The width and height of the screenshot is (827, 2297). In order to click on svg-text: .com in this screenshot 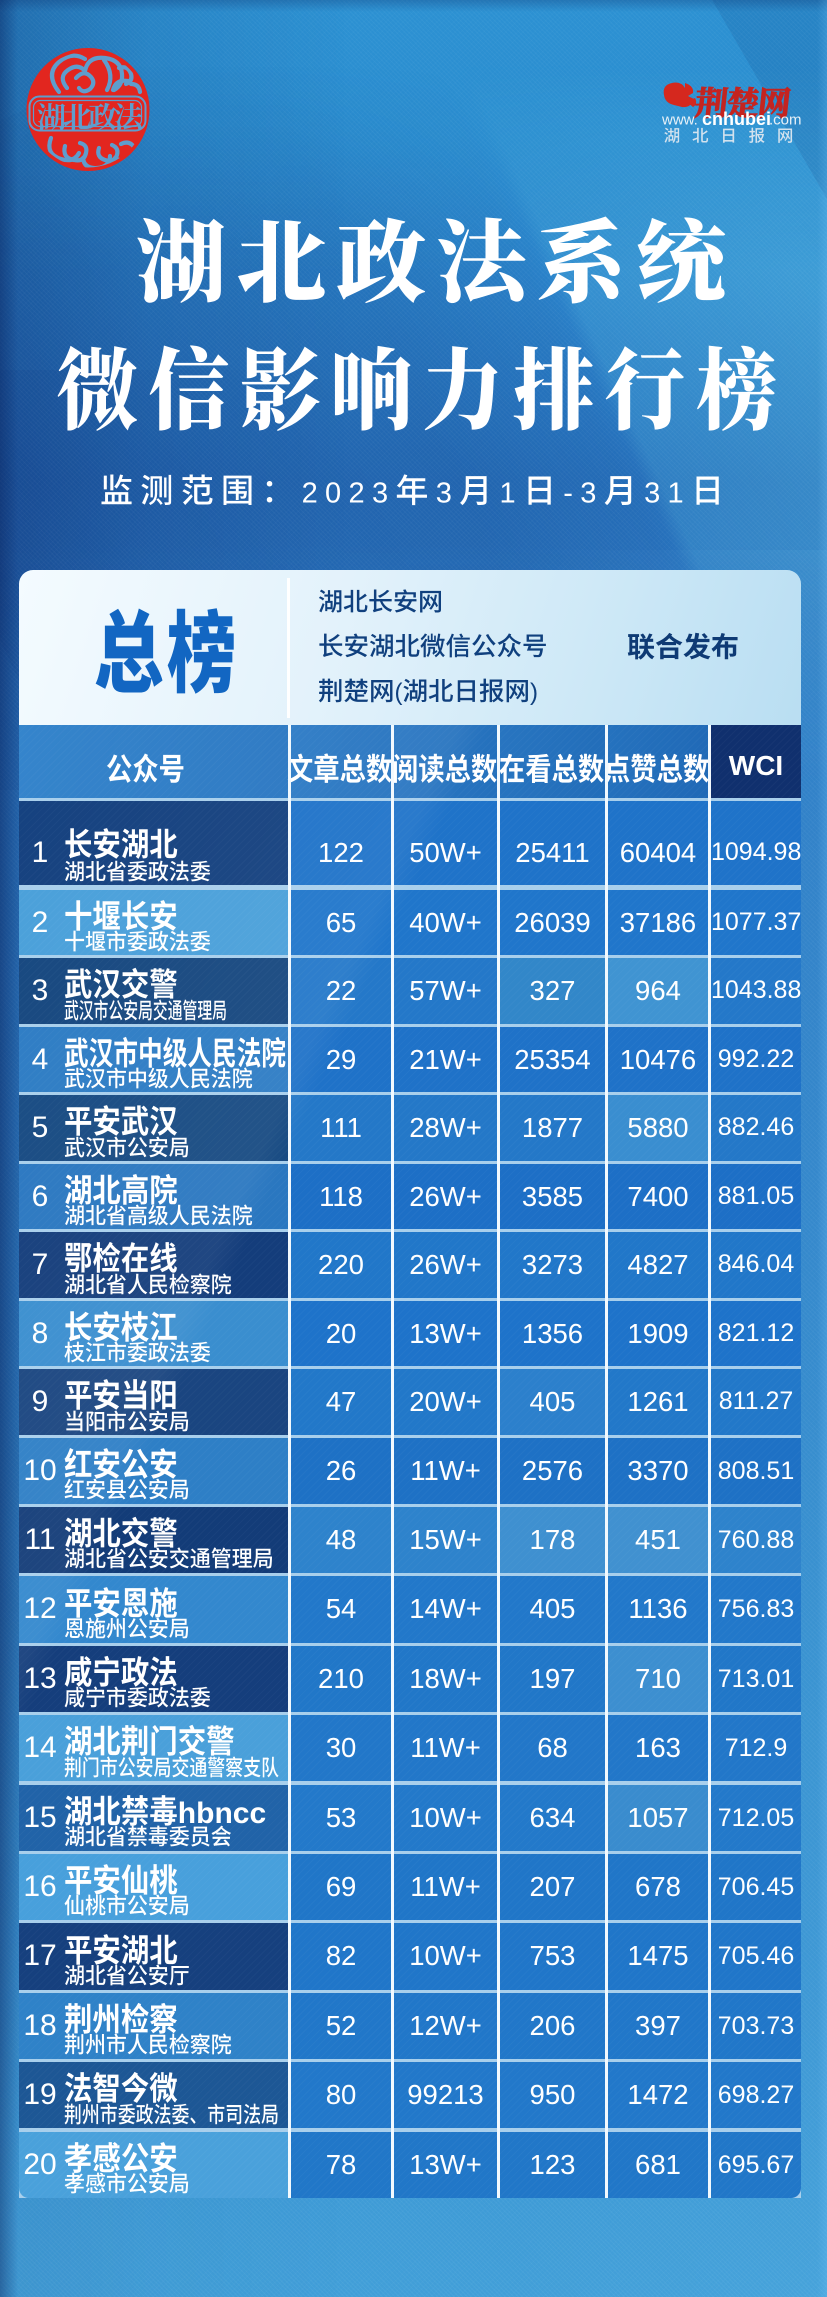, I will do `click(785, 120)`.